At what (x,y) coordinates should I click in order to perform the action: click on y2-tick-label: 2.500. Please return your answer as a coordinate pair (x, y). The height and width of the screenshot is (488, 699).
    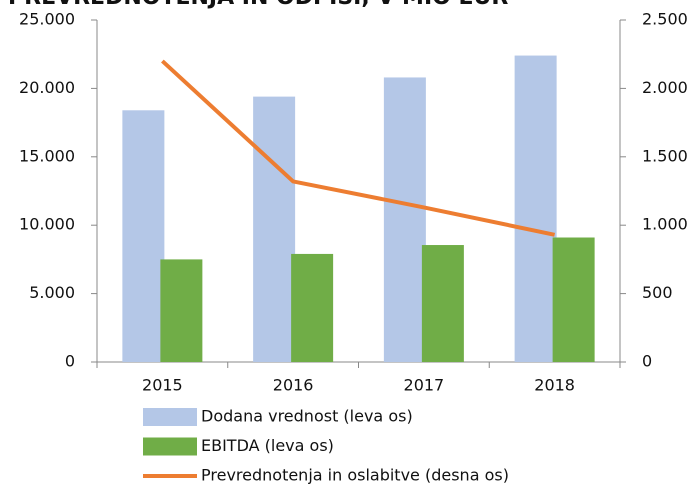
    Looking at the image, I should click on (665, 19).